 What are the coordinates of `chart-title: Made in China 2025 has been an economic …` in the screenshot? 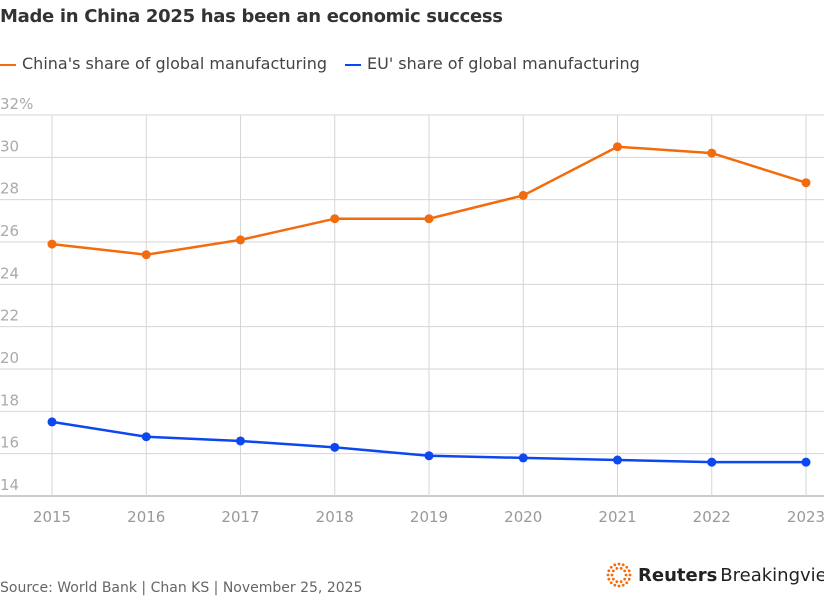 It's located at (251, 16).